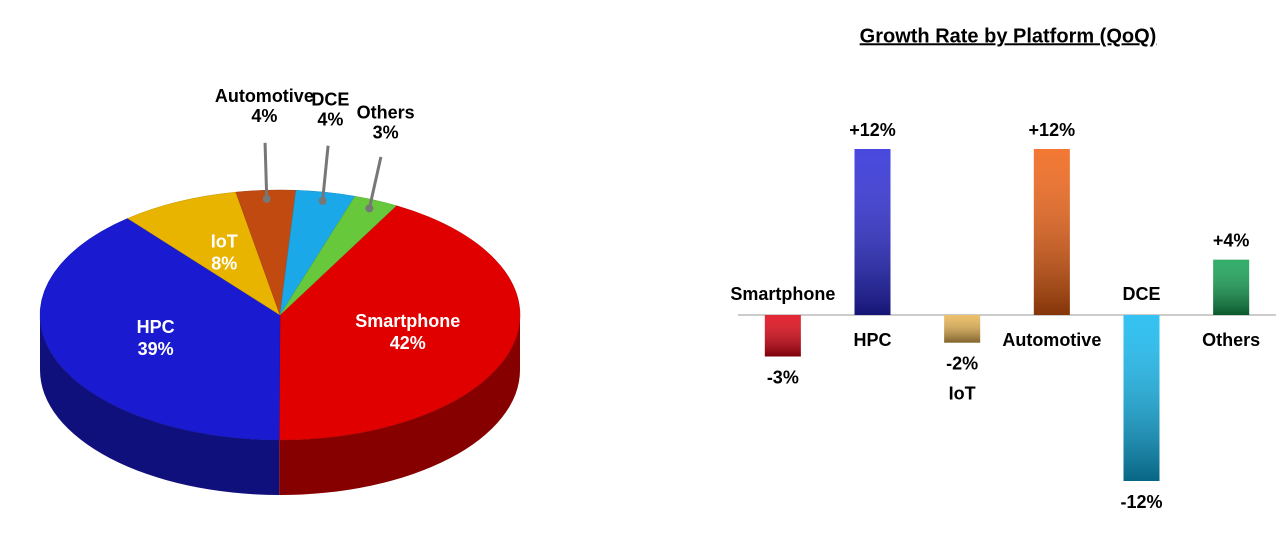 The image size is (1287, 533). What do you see at coordinates (1008, 36) in the screenshot?
I see `chart-title: Growth Rate by Platform (QoQ)` at bounding box center [1008, 36].